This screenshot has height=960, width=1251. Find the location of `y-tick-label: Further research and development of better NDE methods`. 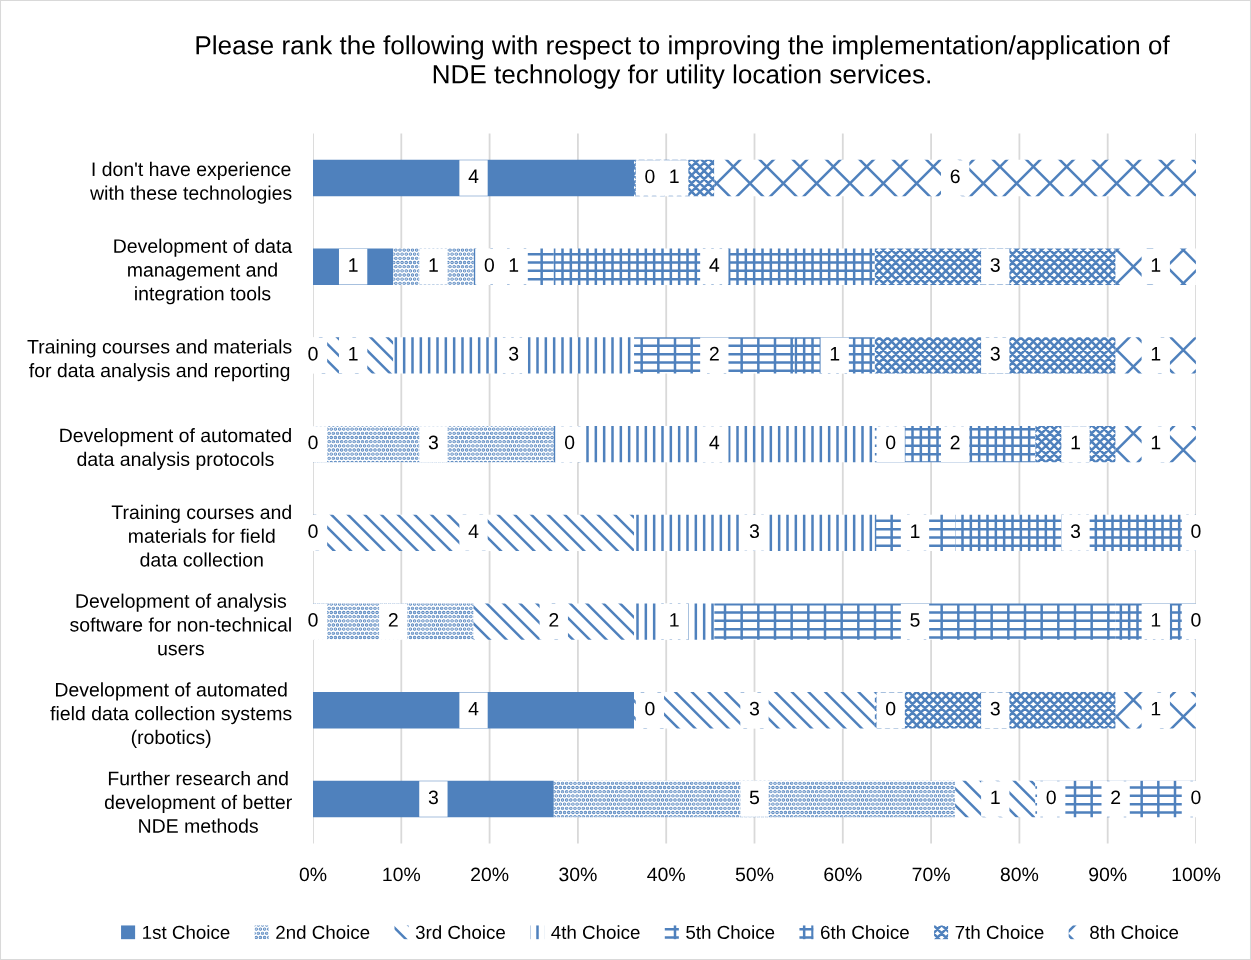

y-tick-label: Further research and development of better NDE methods is located at coordinates (198, 802).